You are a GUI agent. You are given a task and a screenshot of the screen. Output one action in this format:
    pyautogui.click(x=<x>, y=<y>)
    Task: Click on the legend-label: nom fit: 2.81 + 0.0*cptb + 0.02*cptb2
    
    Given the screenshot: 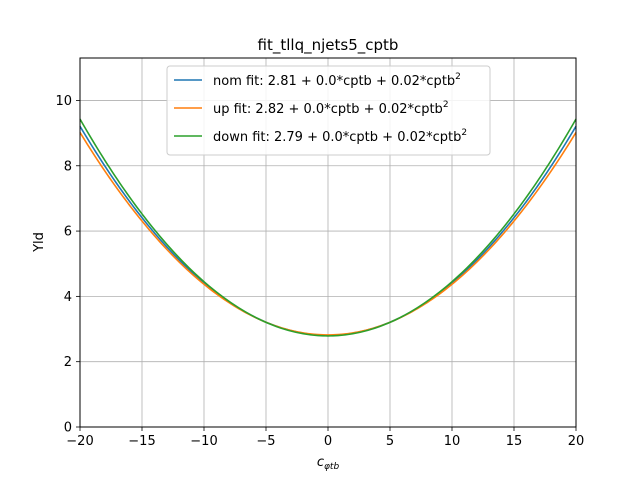 What is the action you would take?
    pyautogui.click(x=337, y=80)
    